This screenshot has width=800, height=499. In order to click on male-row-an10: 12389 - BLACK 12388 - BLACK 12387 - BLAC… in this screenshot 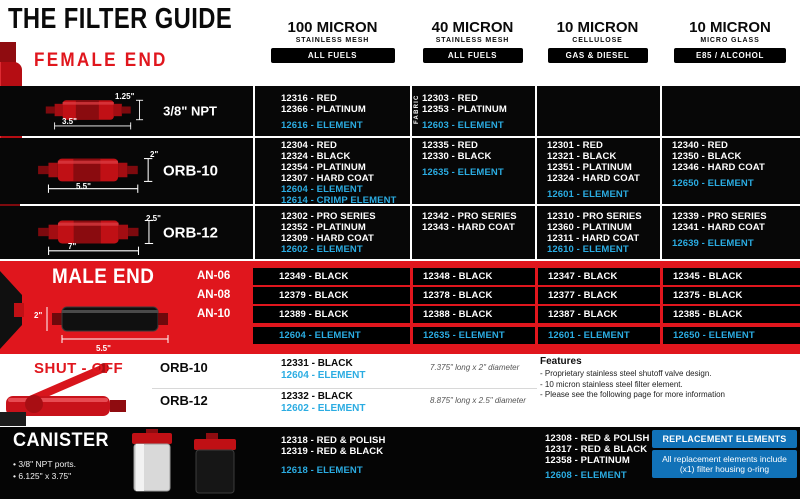, I will do `click(526, 314)`.